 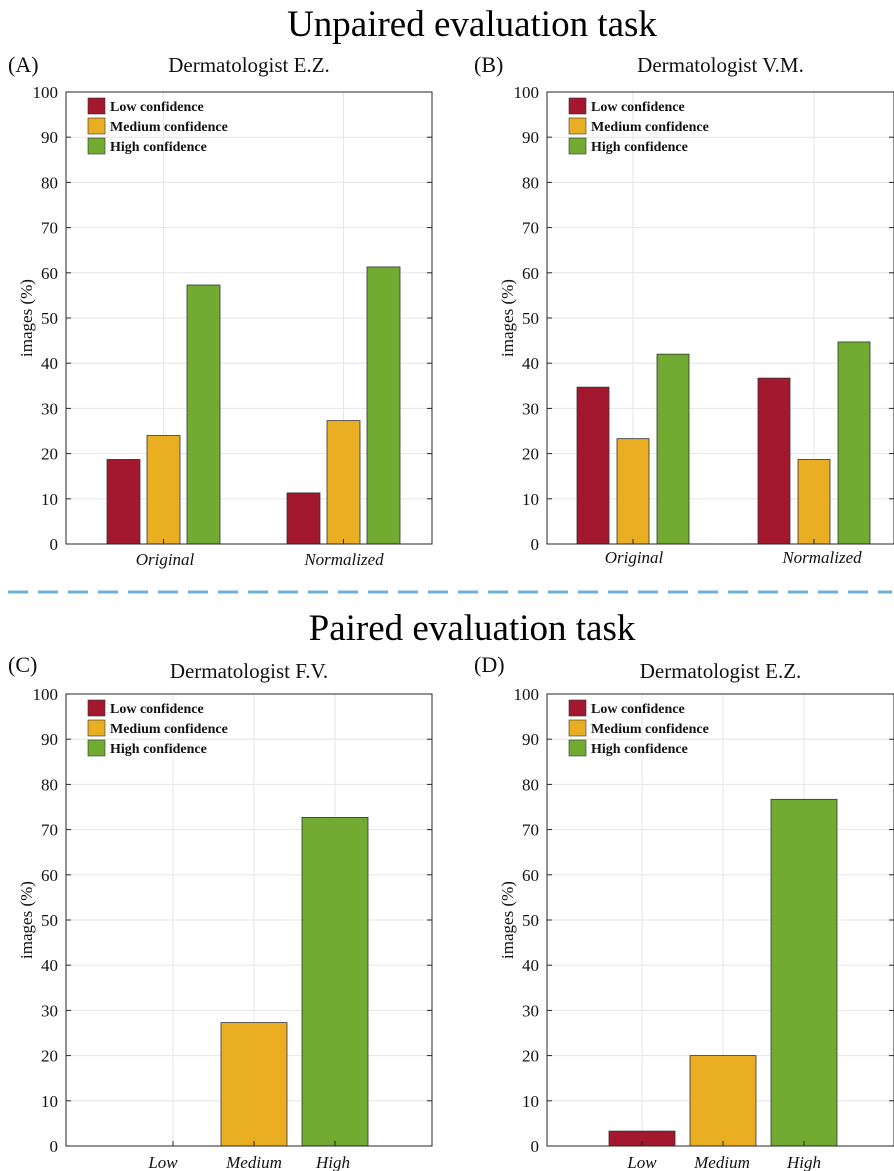 What do you see at coordinates (472, 24) in the screenshot?
I see `section-title-unpaired: Unpaired evaluation task` at bounding box center [472, 24].